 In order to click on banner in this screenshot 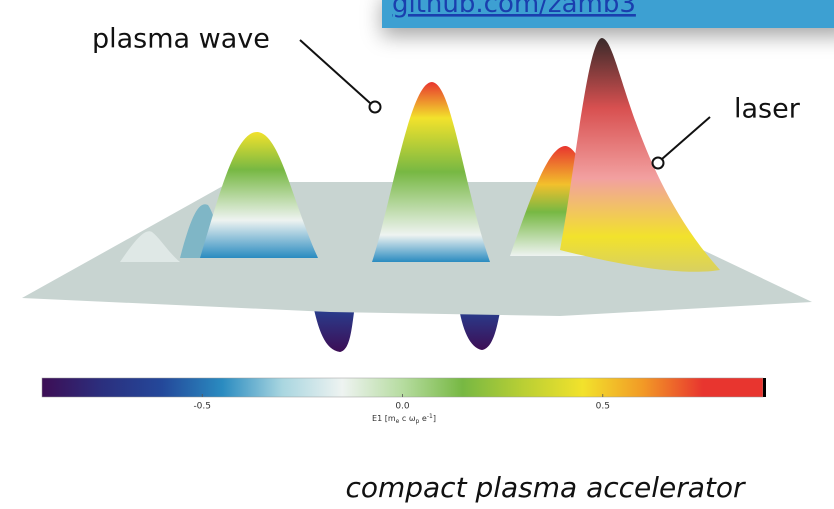, I will do `click(608, 14)`.